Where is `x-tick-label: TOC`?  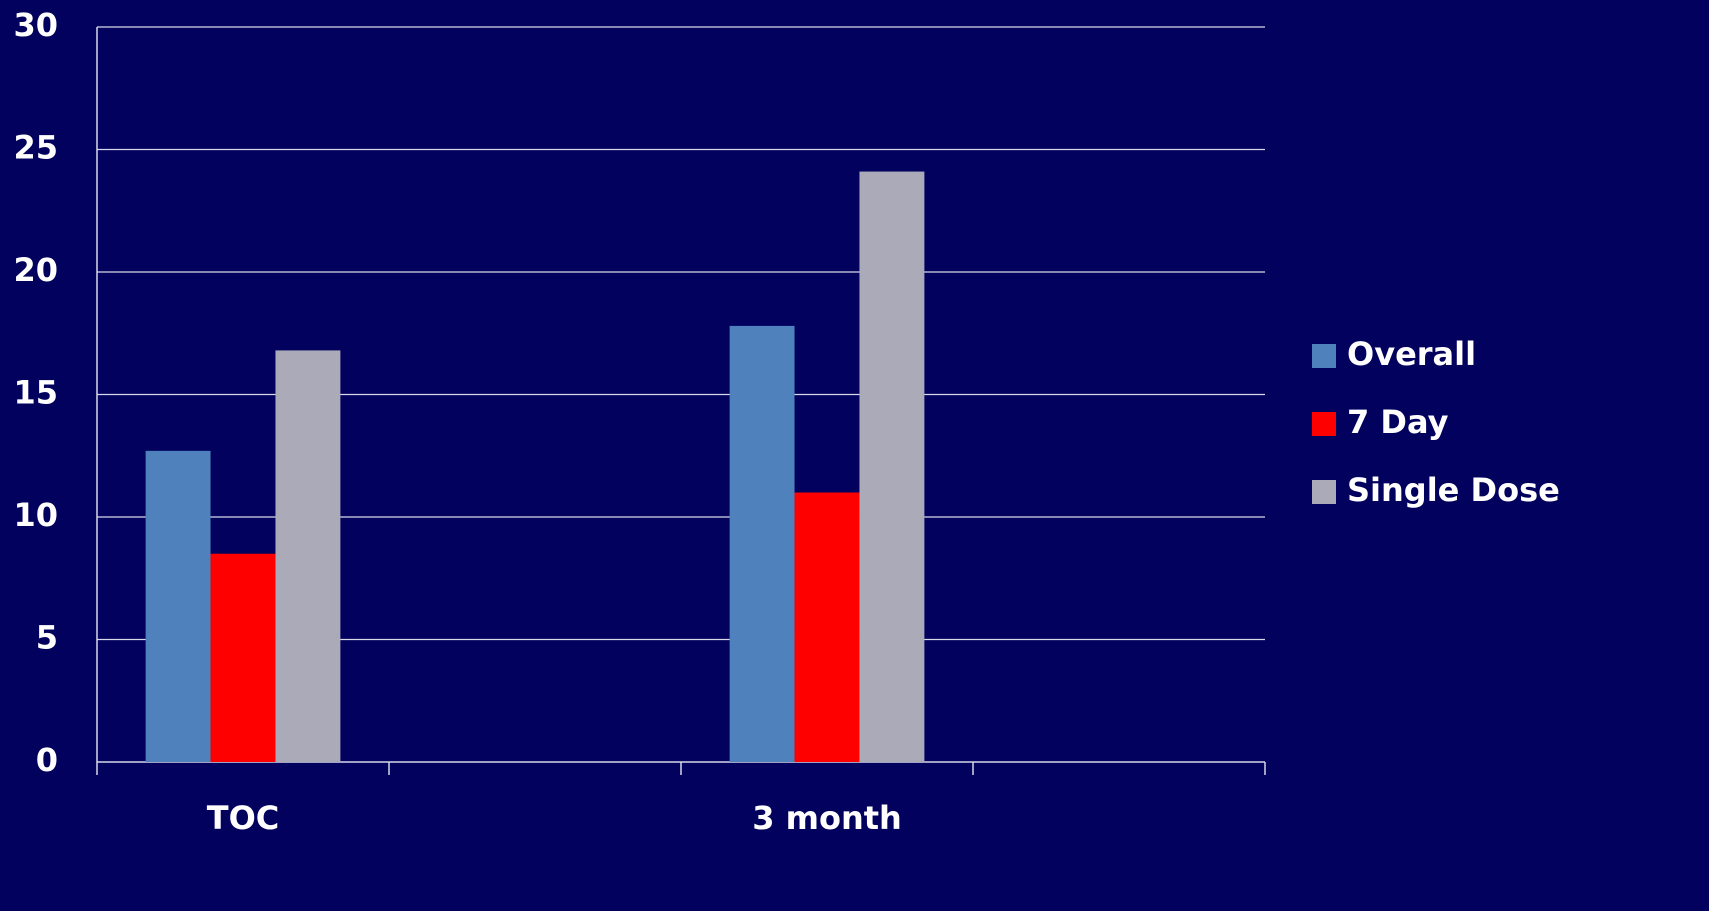
x-tick-label: TOC is located at coordinates (243, 818).